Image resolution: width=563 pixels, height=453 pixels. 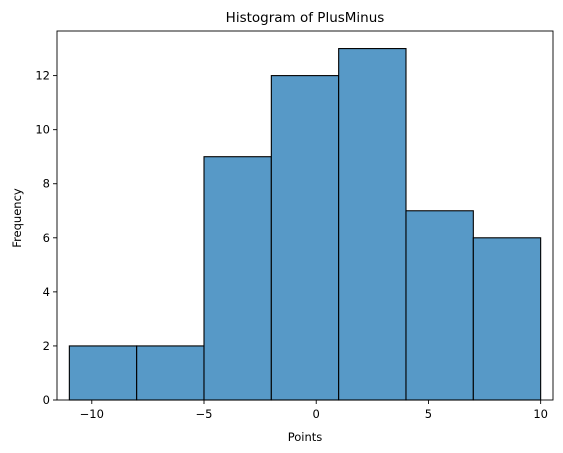 What do you see at coordinates (46, 184) in the screenshot?
I see `y-tick-label: 8` at bounding box center [46, 184].